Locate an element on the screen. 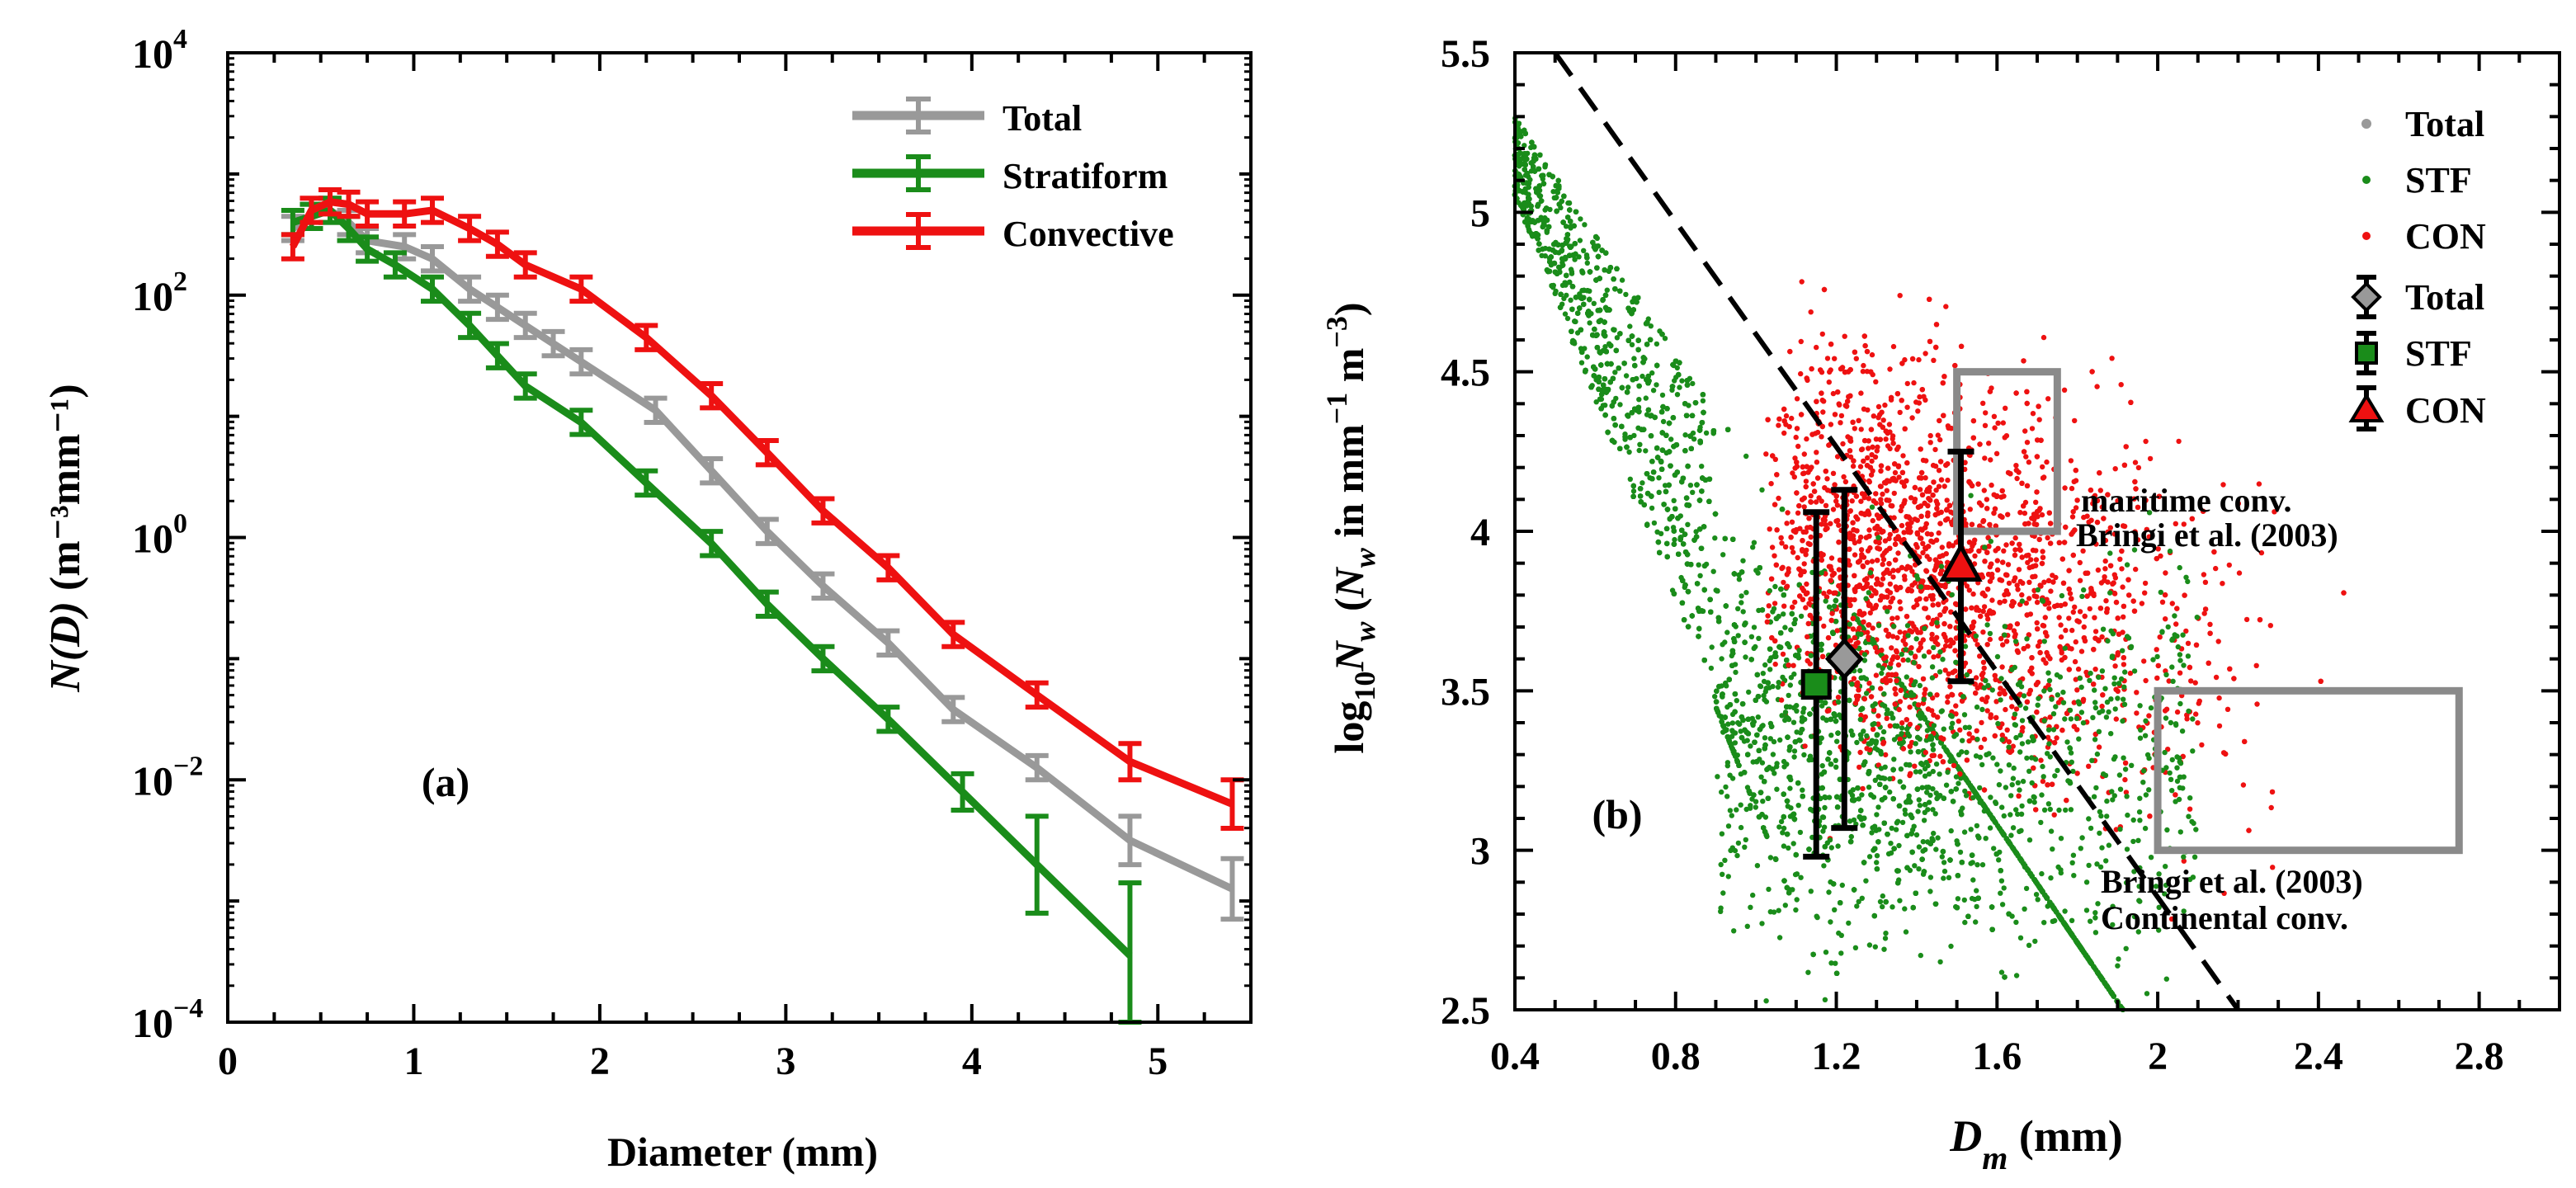  x-tick-label: 3 is located at coordinates (785, 1061).